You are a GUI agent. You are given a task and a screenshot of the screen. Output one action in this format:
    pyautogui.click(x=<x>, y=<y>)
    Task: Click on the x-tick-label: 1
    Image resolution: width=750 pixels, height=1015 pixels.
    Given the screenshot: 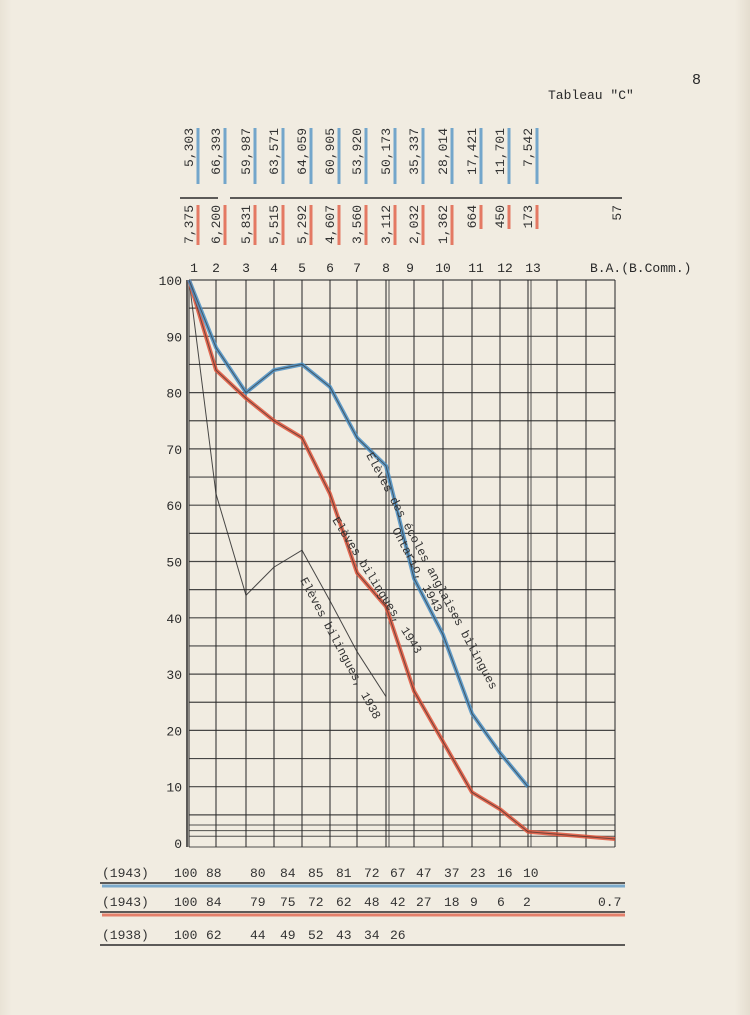 What is the action you would take?
    pyautogui.click(x=194, y=268)
    